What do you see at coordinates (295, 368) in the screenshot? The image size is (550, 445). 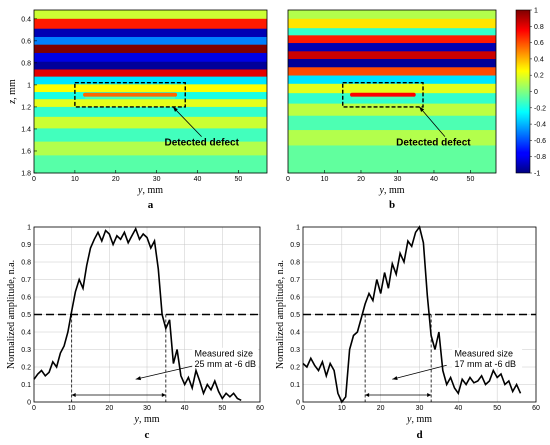 I see `y-tick-label: 0.2` at bounding box center [295, 368].